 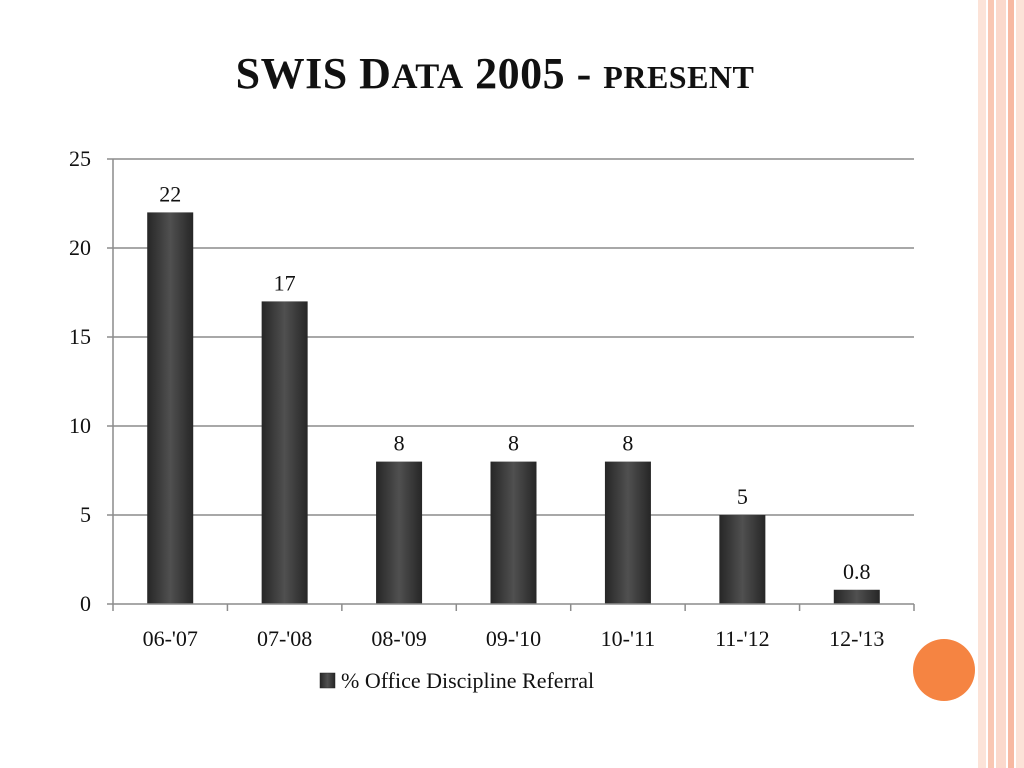 What do you see at coordinates (398, 638) in the screenshot?
I see `x-tick-label: 08-'09` at bounding box center [398, 638].